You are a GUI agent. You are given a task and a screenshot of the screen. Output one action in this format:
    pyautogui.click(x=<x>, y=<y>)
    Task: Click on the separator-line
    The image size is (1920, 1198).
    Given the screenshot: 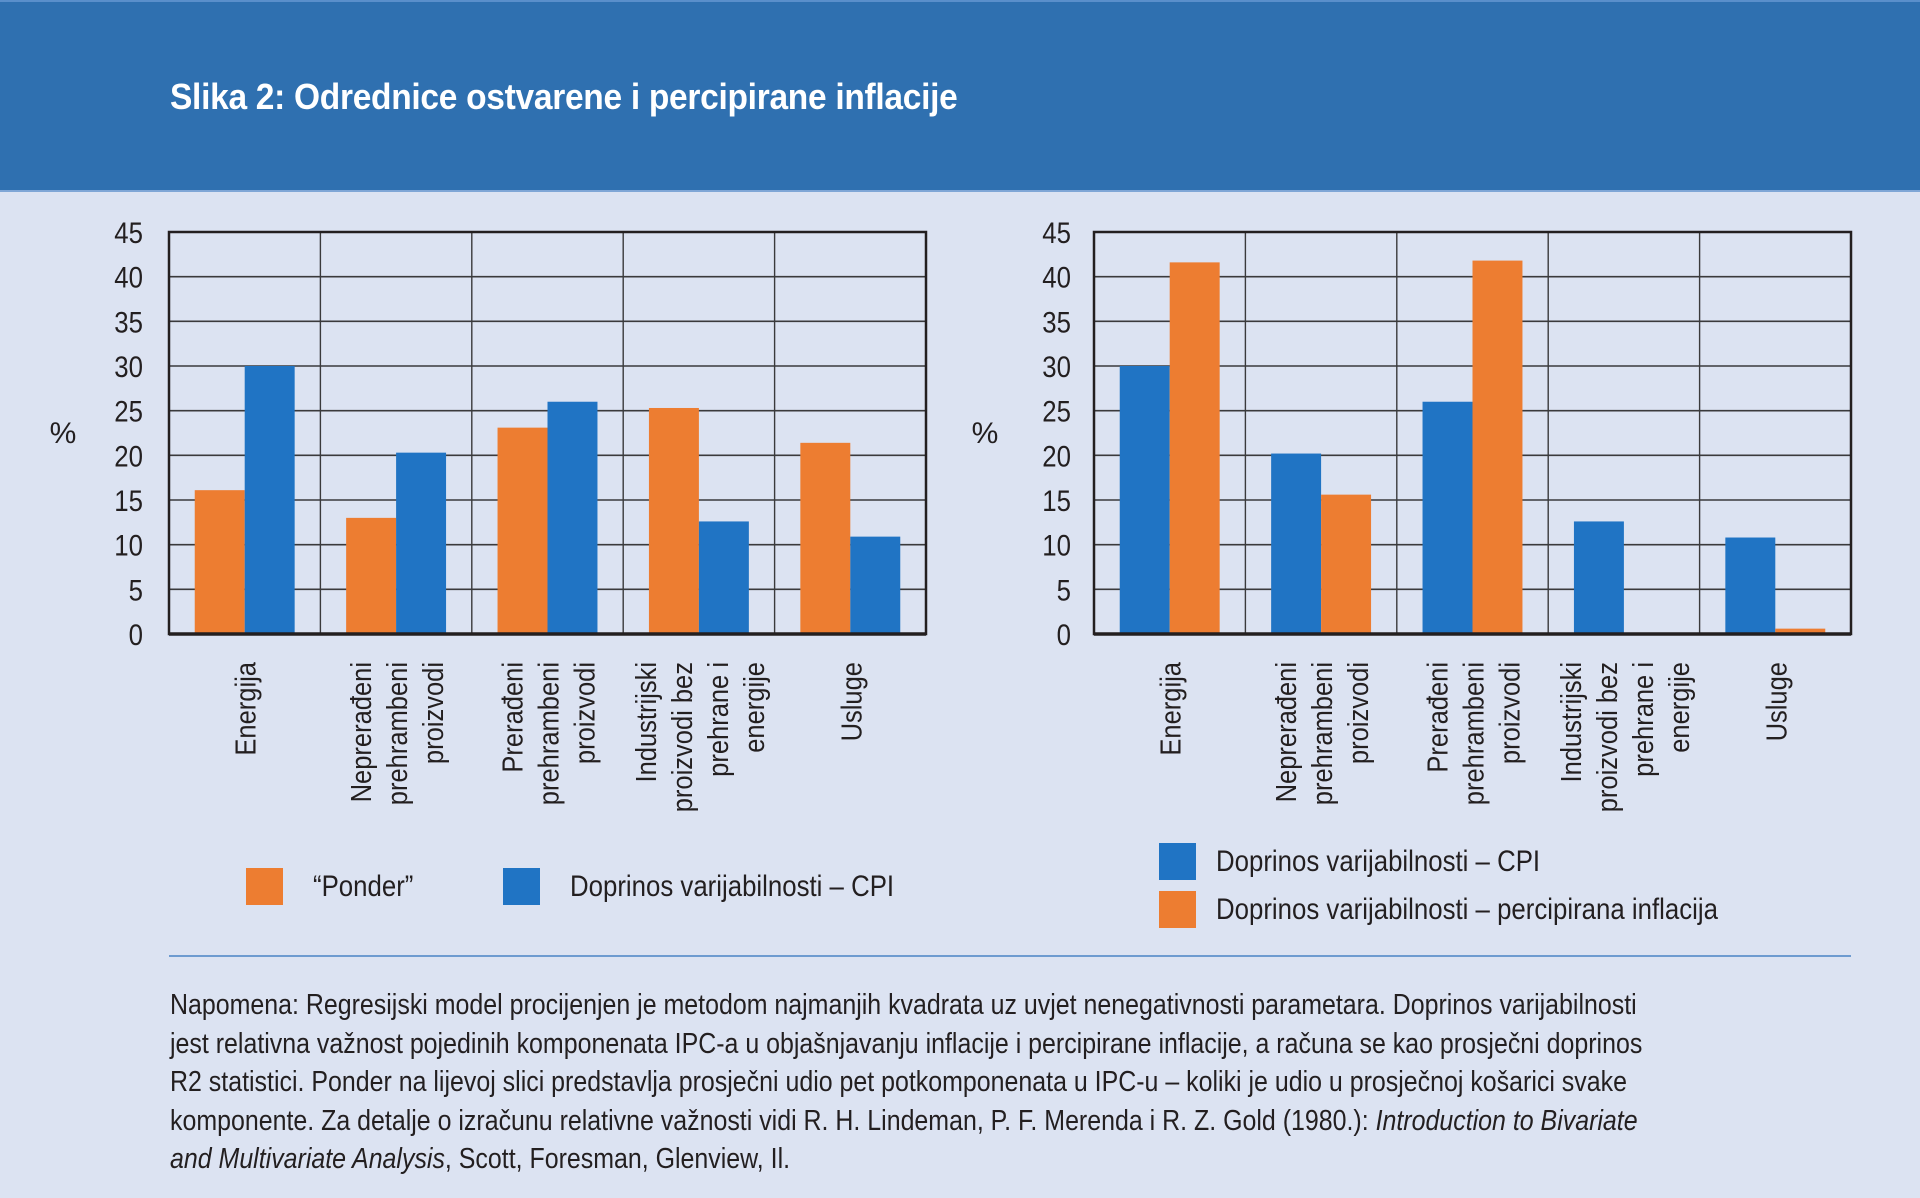 What is the action you would take?
    pyautogui.click(x=1010, y=956)
    